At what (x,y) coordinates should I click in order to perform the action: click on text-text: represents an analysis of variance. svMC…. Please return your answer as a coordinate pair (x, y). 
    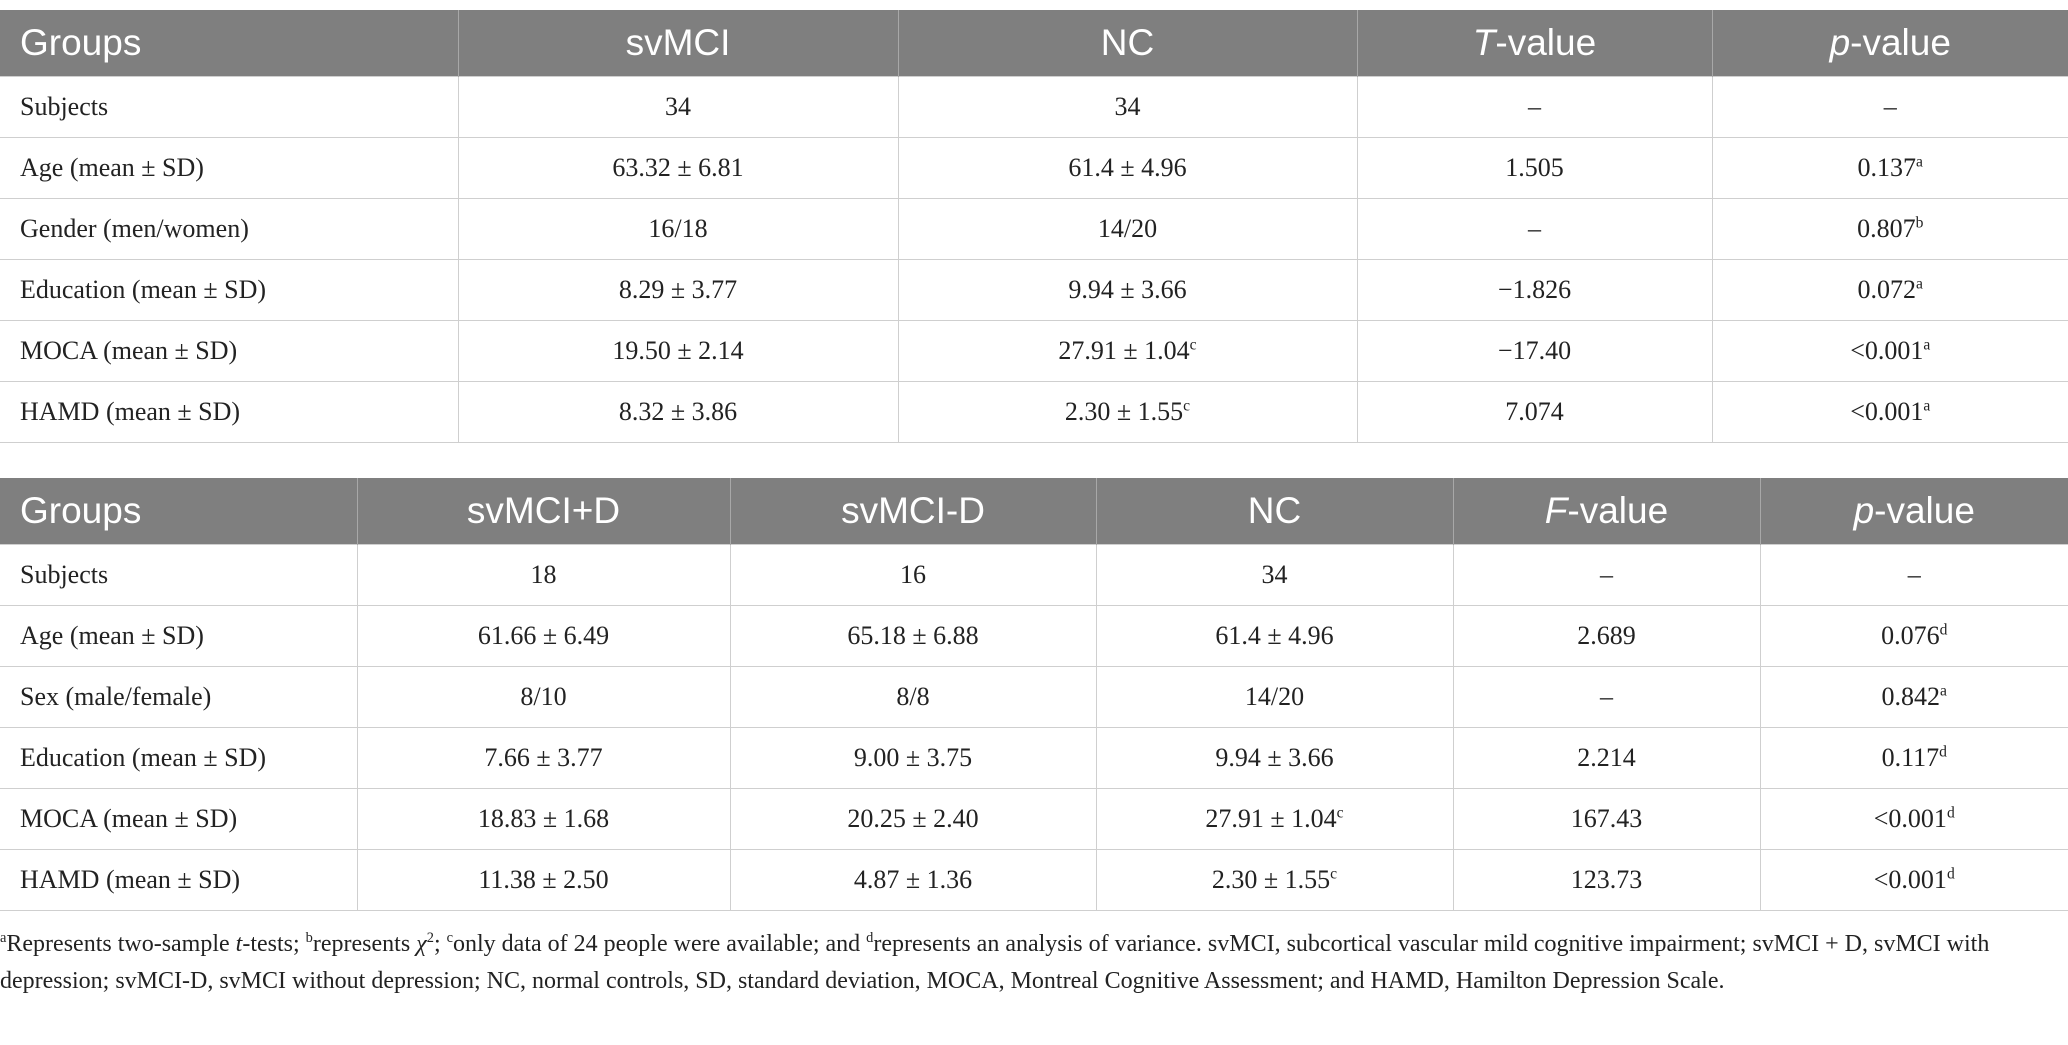
    Looking at the image, I should click on (995, 962).